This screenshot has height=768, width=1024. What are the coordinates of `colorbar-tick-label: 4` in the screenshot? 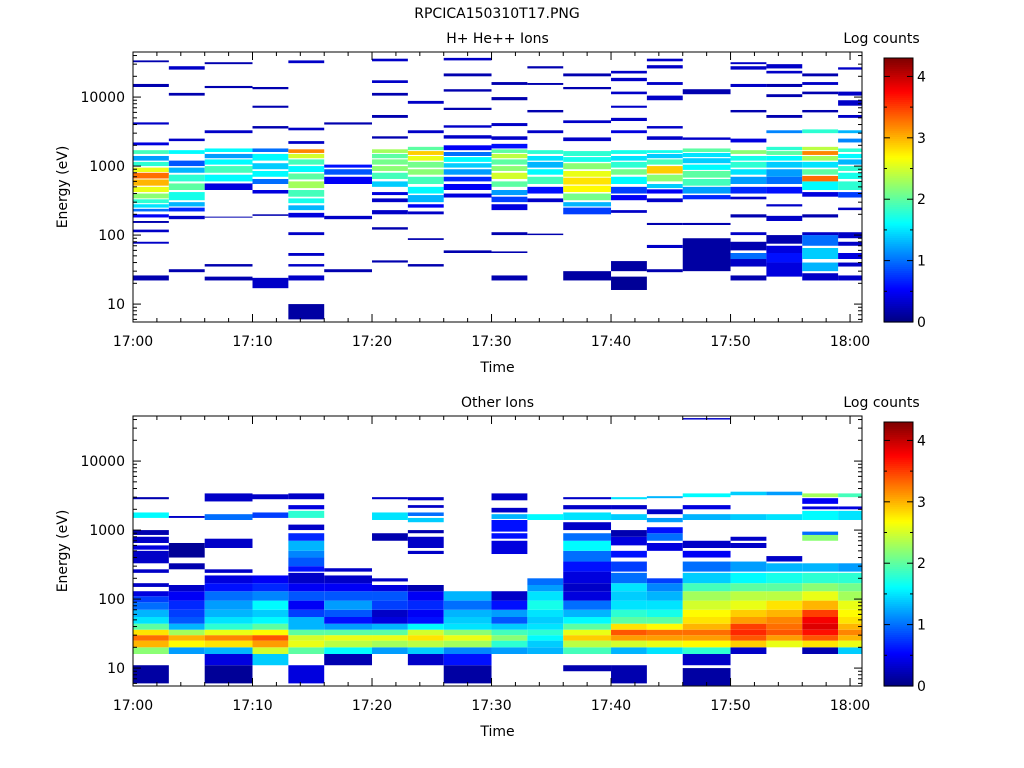 It's located at (921, 77).